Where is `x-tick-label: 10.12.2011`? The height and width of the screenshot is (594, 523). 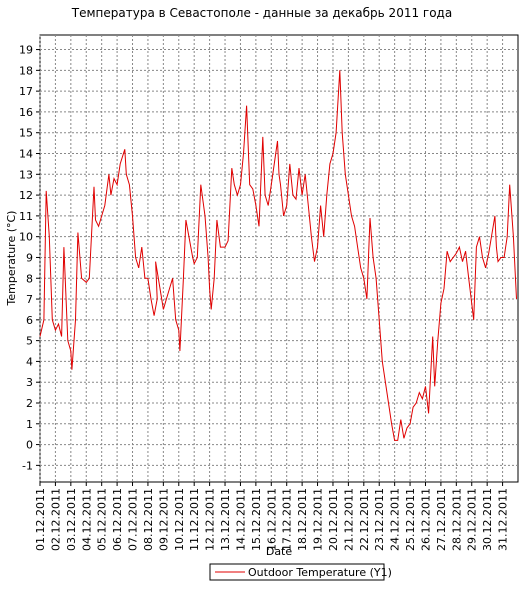 x-tick-label: 10.12.2011 is located at coordinates (179, 519).